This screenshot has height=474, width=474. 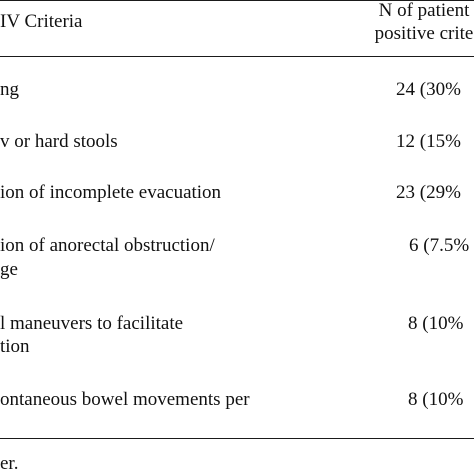 I want to click on criterion-row-2: v or hard stools, so click(x=59, y=141).